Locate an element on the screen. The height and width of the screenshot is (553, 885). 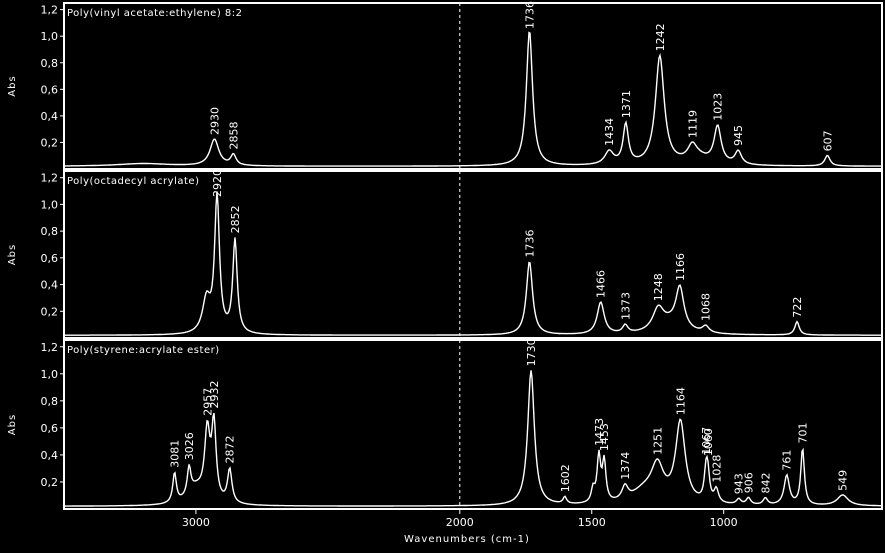
peak-label-2872: 2872 is located at coordinates (230, 450).